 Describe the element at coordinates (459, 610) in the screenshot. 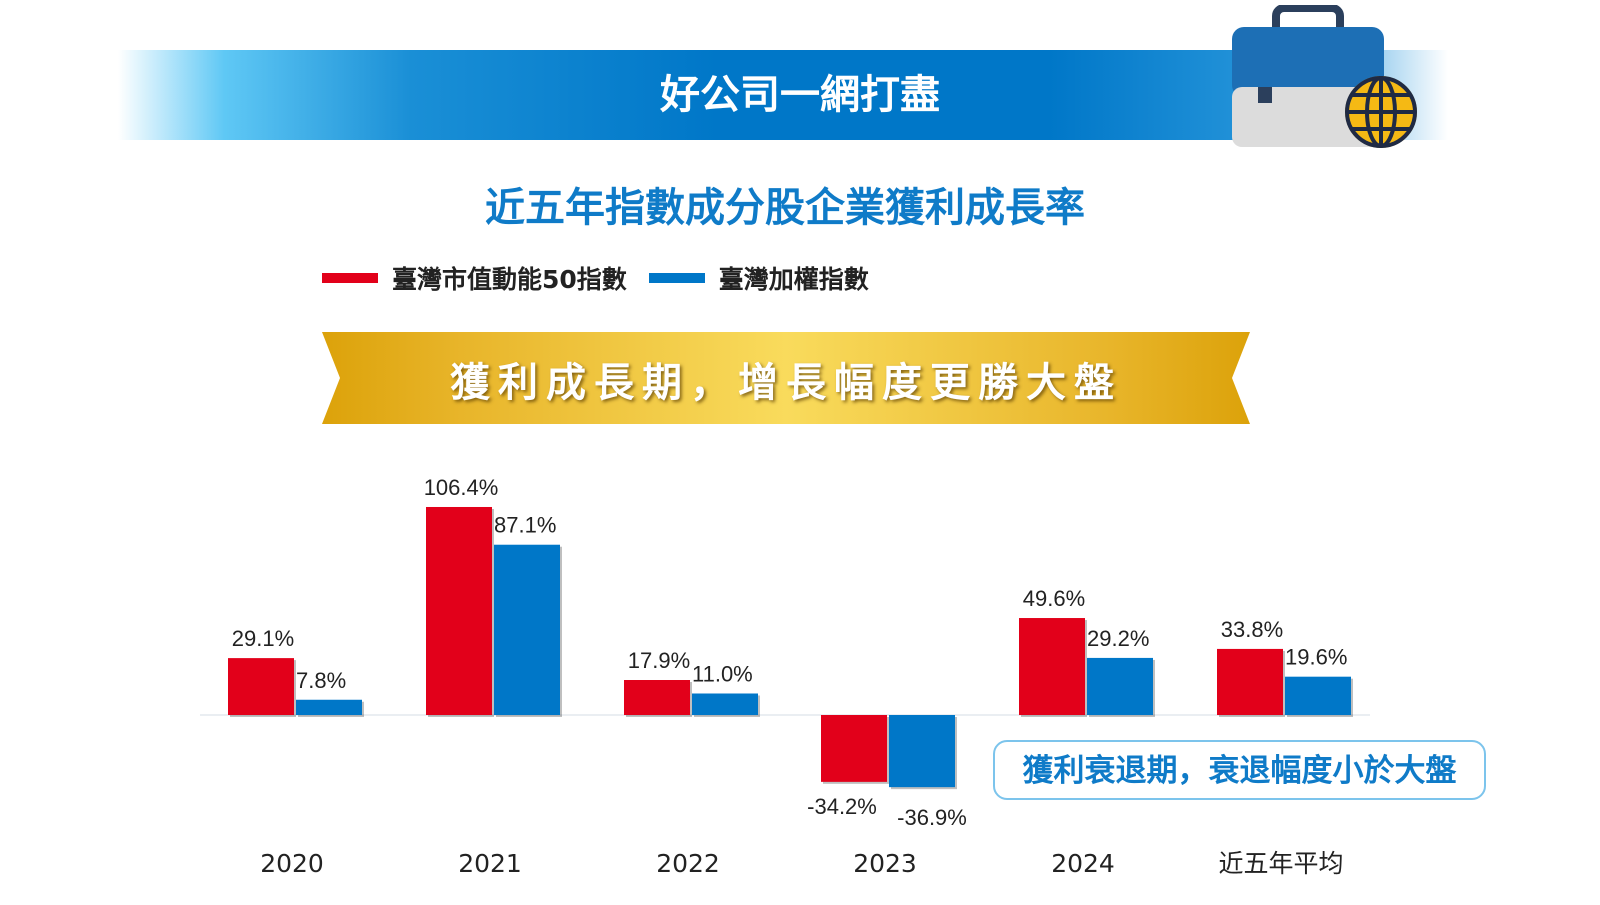

I see `bar-series-1-2021` at that location.